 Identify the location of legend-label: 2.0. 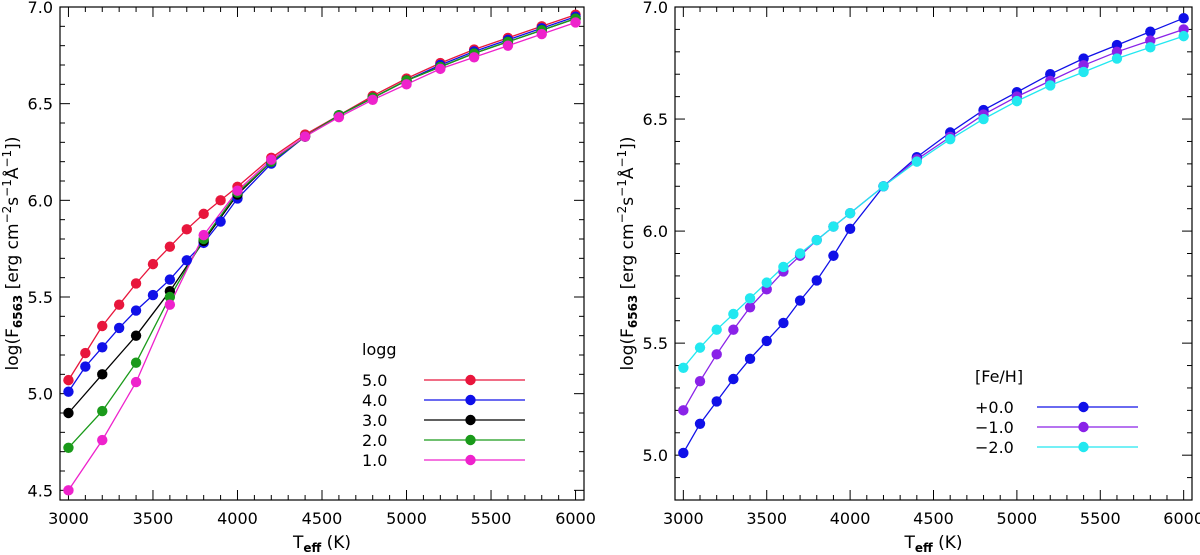
(374, 440).